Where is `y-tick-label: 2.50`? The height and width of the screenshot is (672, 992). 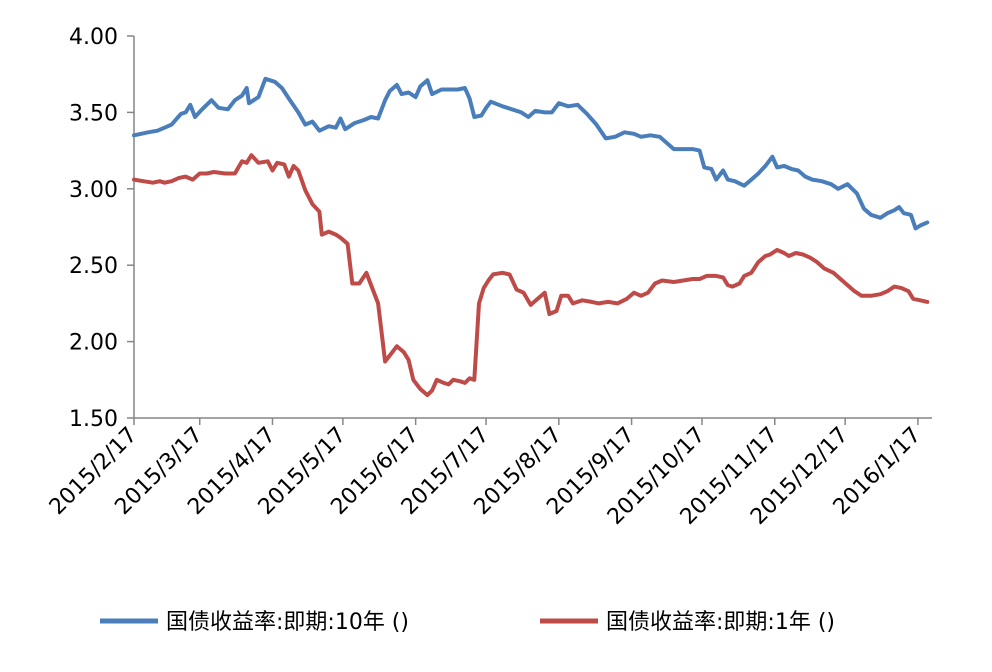
y-tick-label: 2.50 is located at coordinates (93, 266).